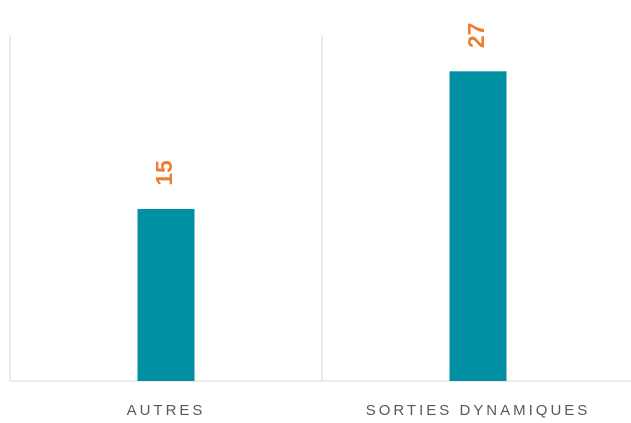  I want to click on data-label: 27, so click(476, 36).